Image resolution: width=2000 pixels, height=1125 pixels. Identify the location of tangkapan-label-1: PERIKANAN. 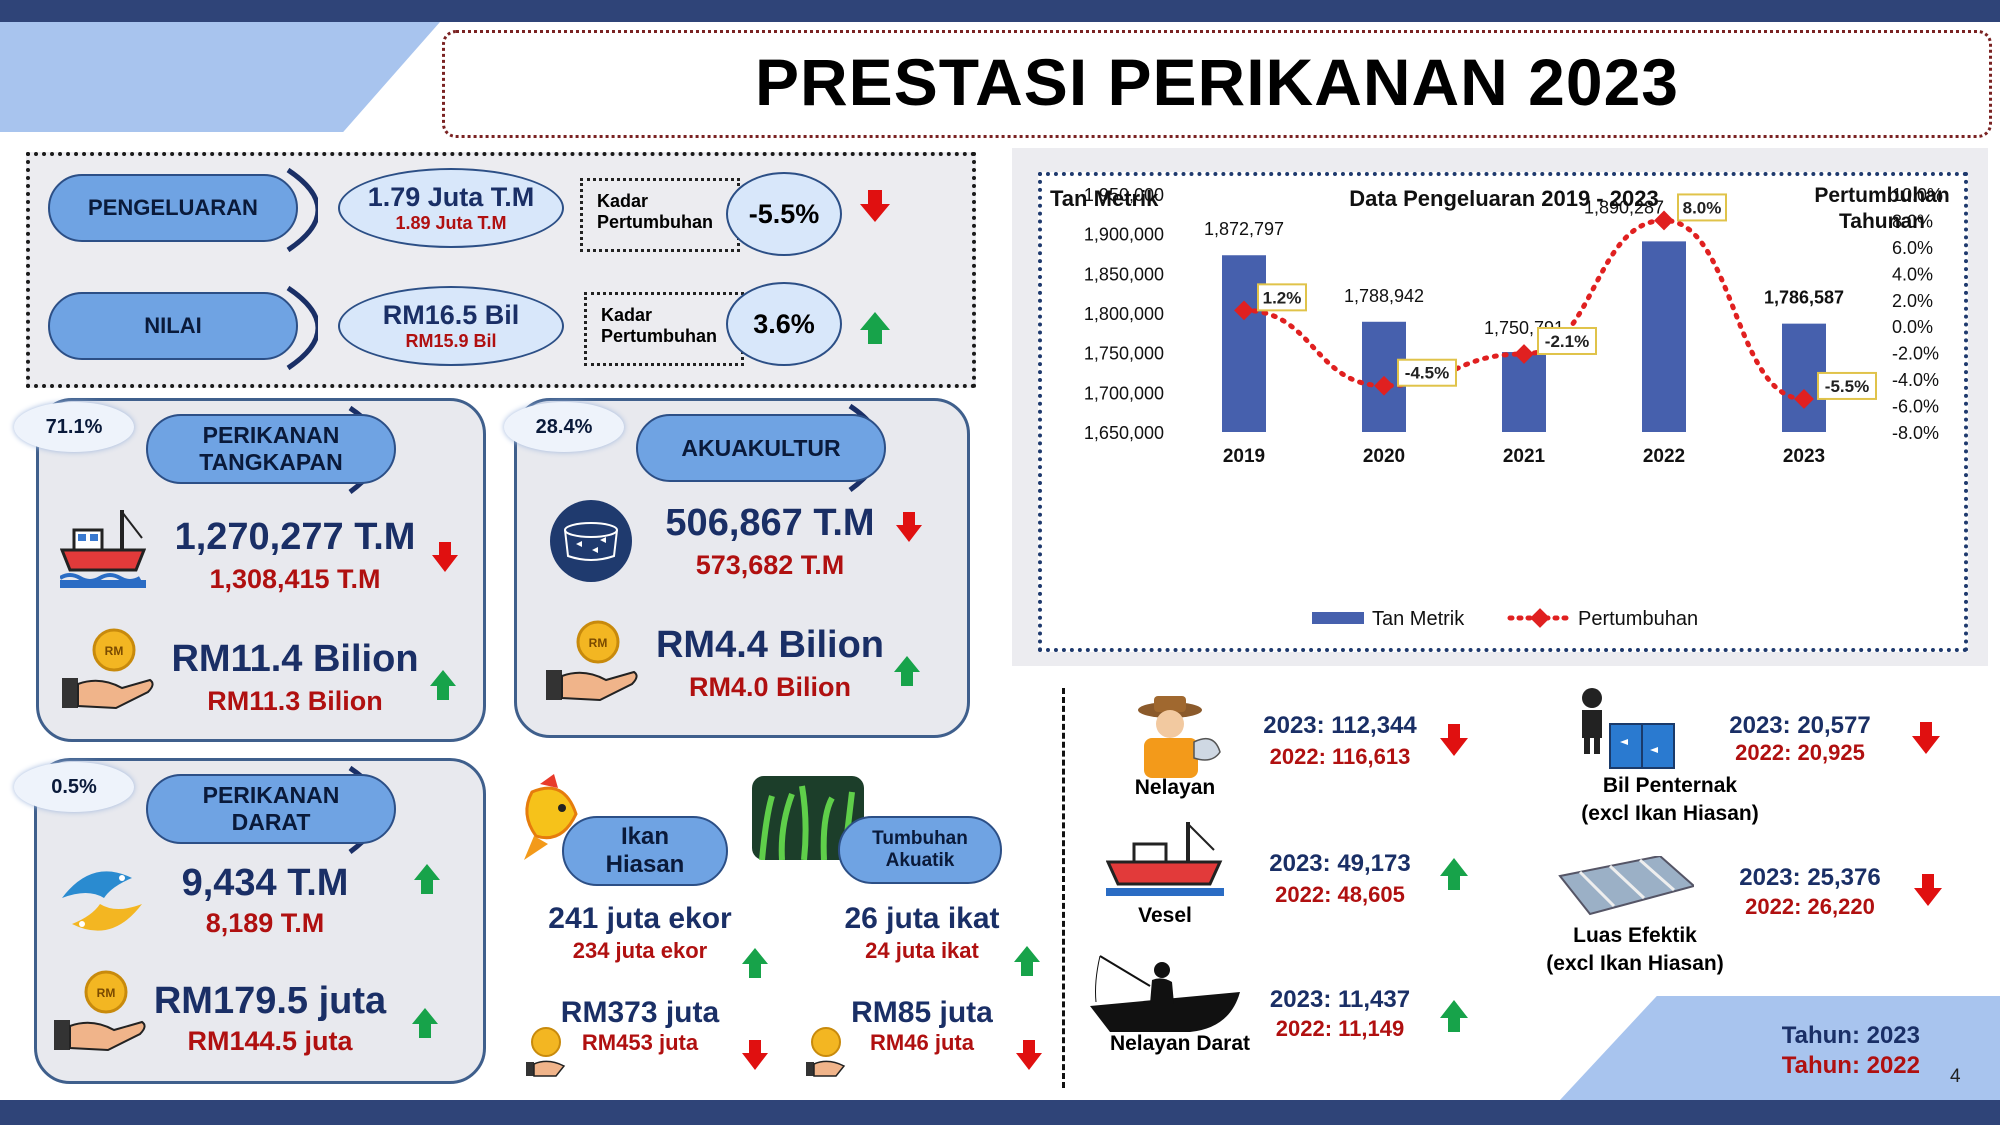
(271, 435).